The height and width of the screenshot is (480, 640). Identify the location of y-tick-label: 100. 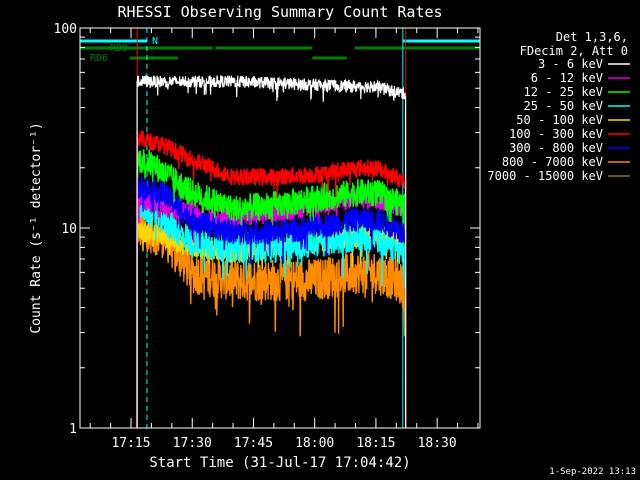
(65, 29).